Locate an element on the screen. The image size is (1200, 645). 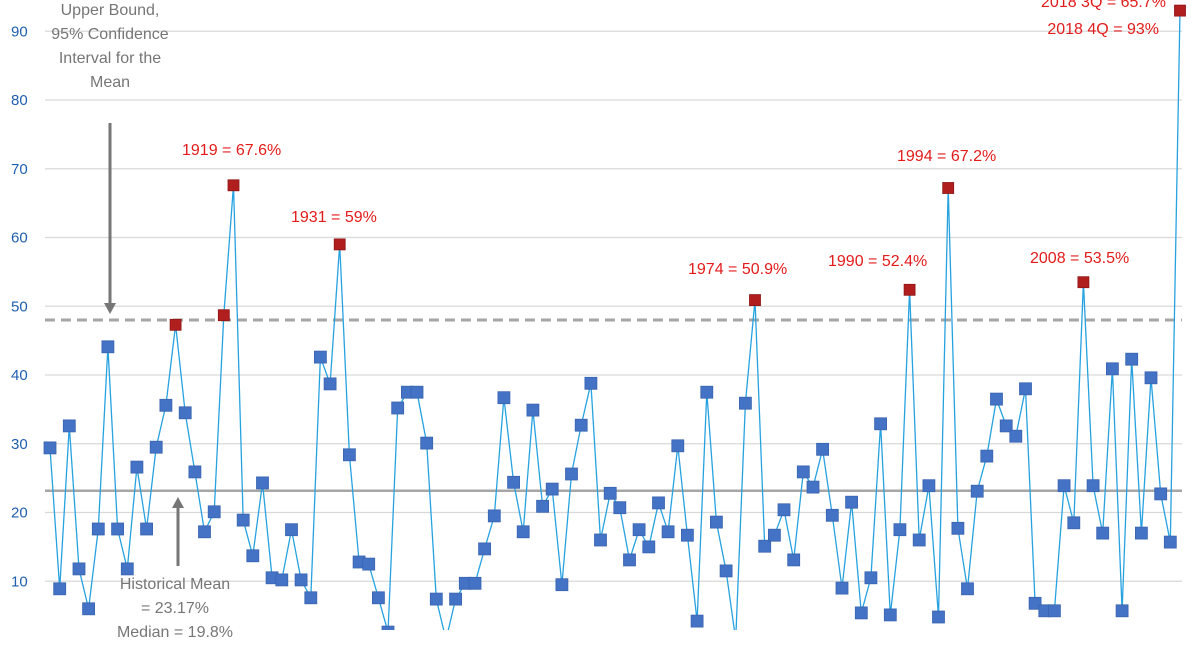
y-tick-40: 40 is located at coordinates (19, 375).